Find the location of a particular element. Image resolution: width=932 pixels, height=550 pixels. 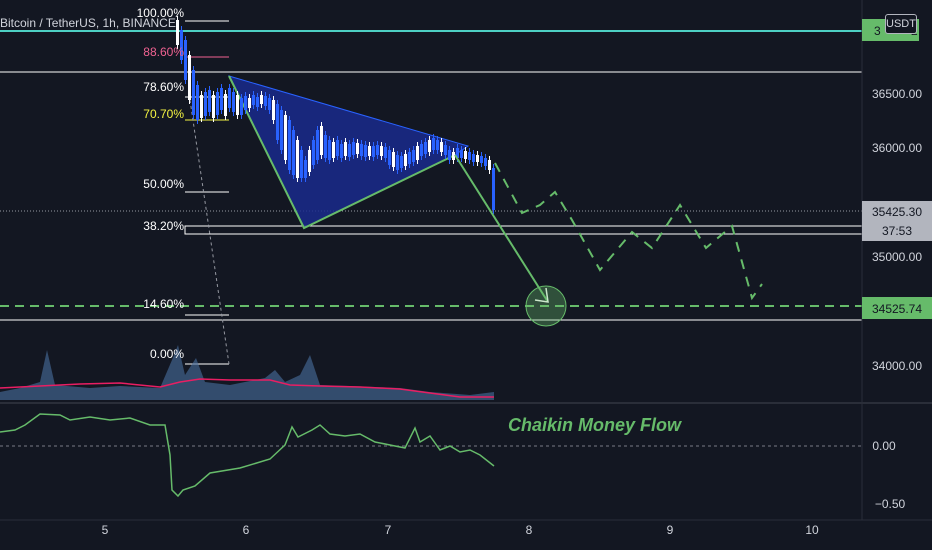

fib-label-146: 14.60% is located at coordinates (163, 304).